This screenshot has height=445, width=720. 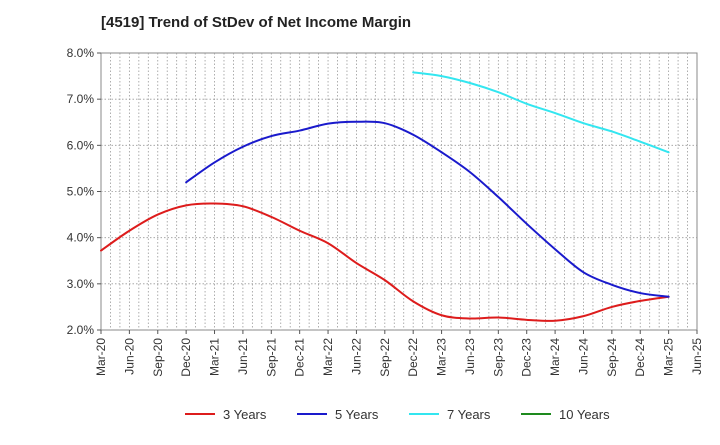 What do you see at coordinates (669, 357) in the screenshot?
I see `x-tick-label: Mar-25` at bounding box center [669, 357].